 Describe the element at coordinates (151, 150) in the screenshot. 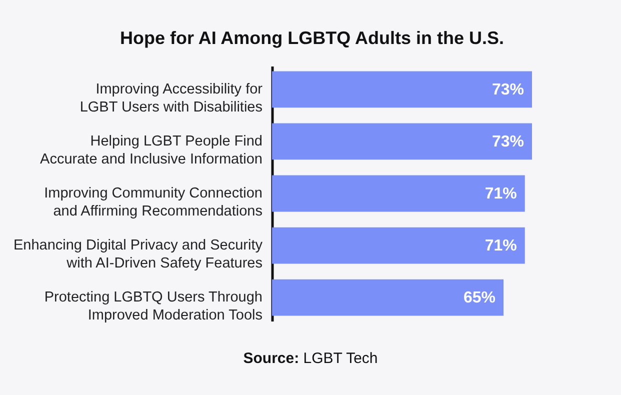

I see `y-tick-label: Helping LGBT People Find Accurate and Inclusive Information` at that location.